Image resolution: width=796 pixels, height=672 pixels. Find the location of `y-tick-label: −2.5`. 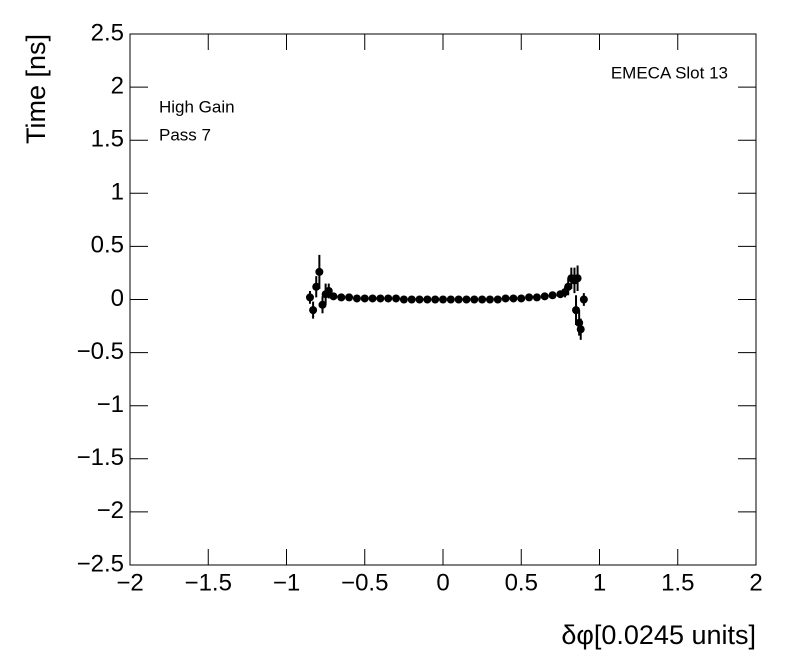

y-tick-label: −2.5 is located at coordinates (100, 563).